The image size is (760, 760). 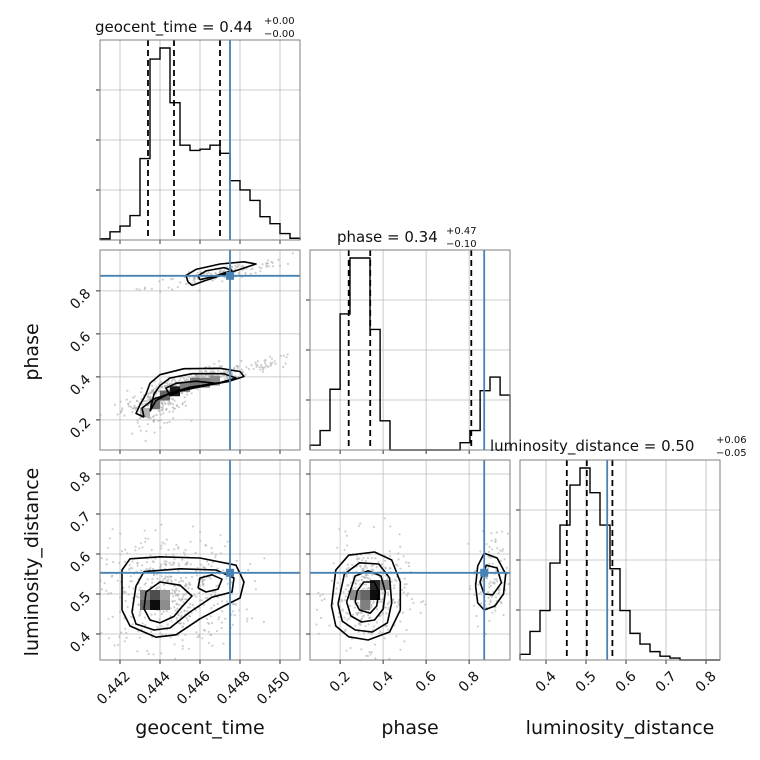 What do you see at coordinates (274, 688) in the screenshot?
I see `xtick-label-geocent-time-4: 0.450` at bounding box center [274, 688].